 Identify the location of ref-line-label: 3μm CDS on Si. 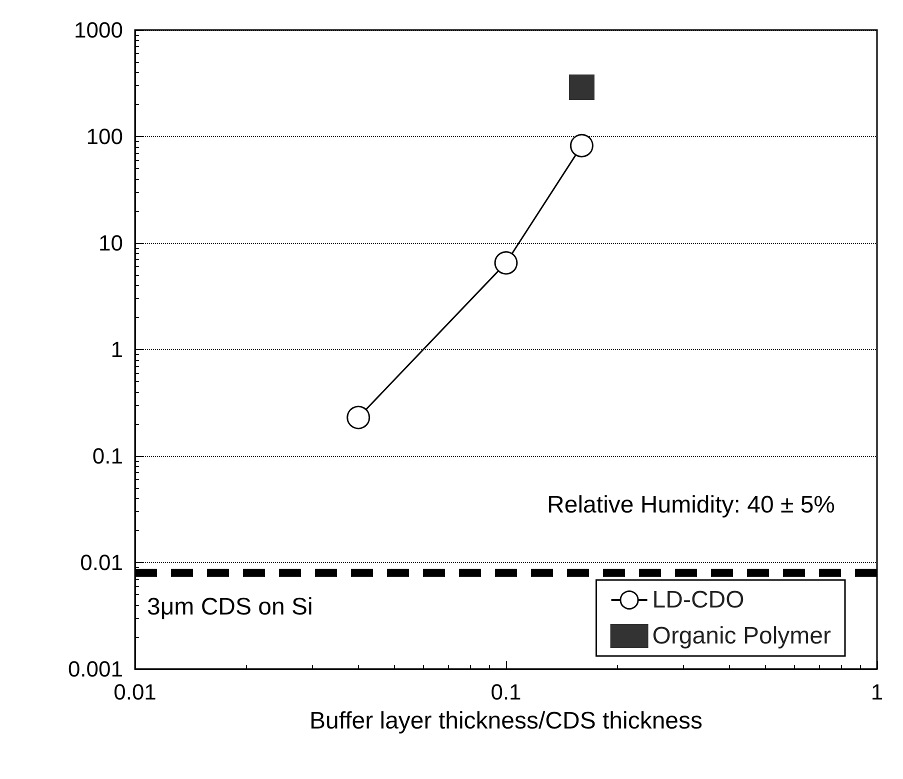
(230, 606).